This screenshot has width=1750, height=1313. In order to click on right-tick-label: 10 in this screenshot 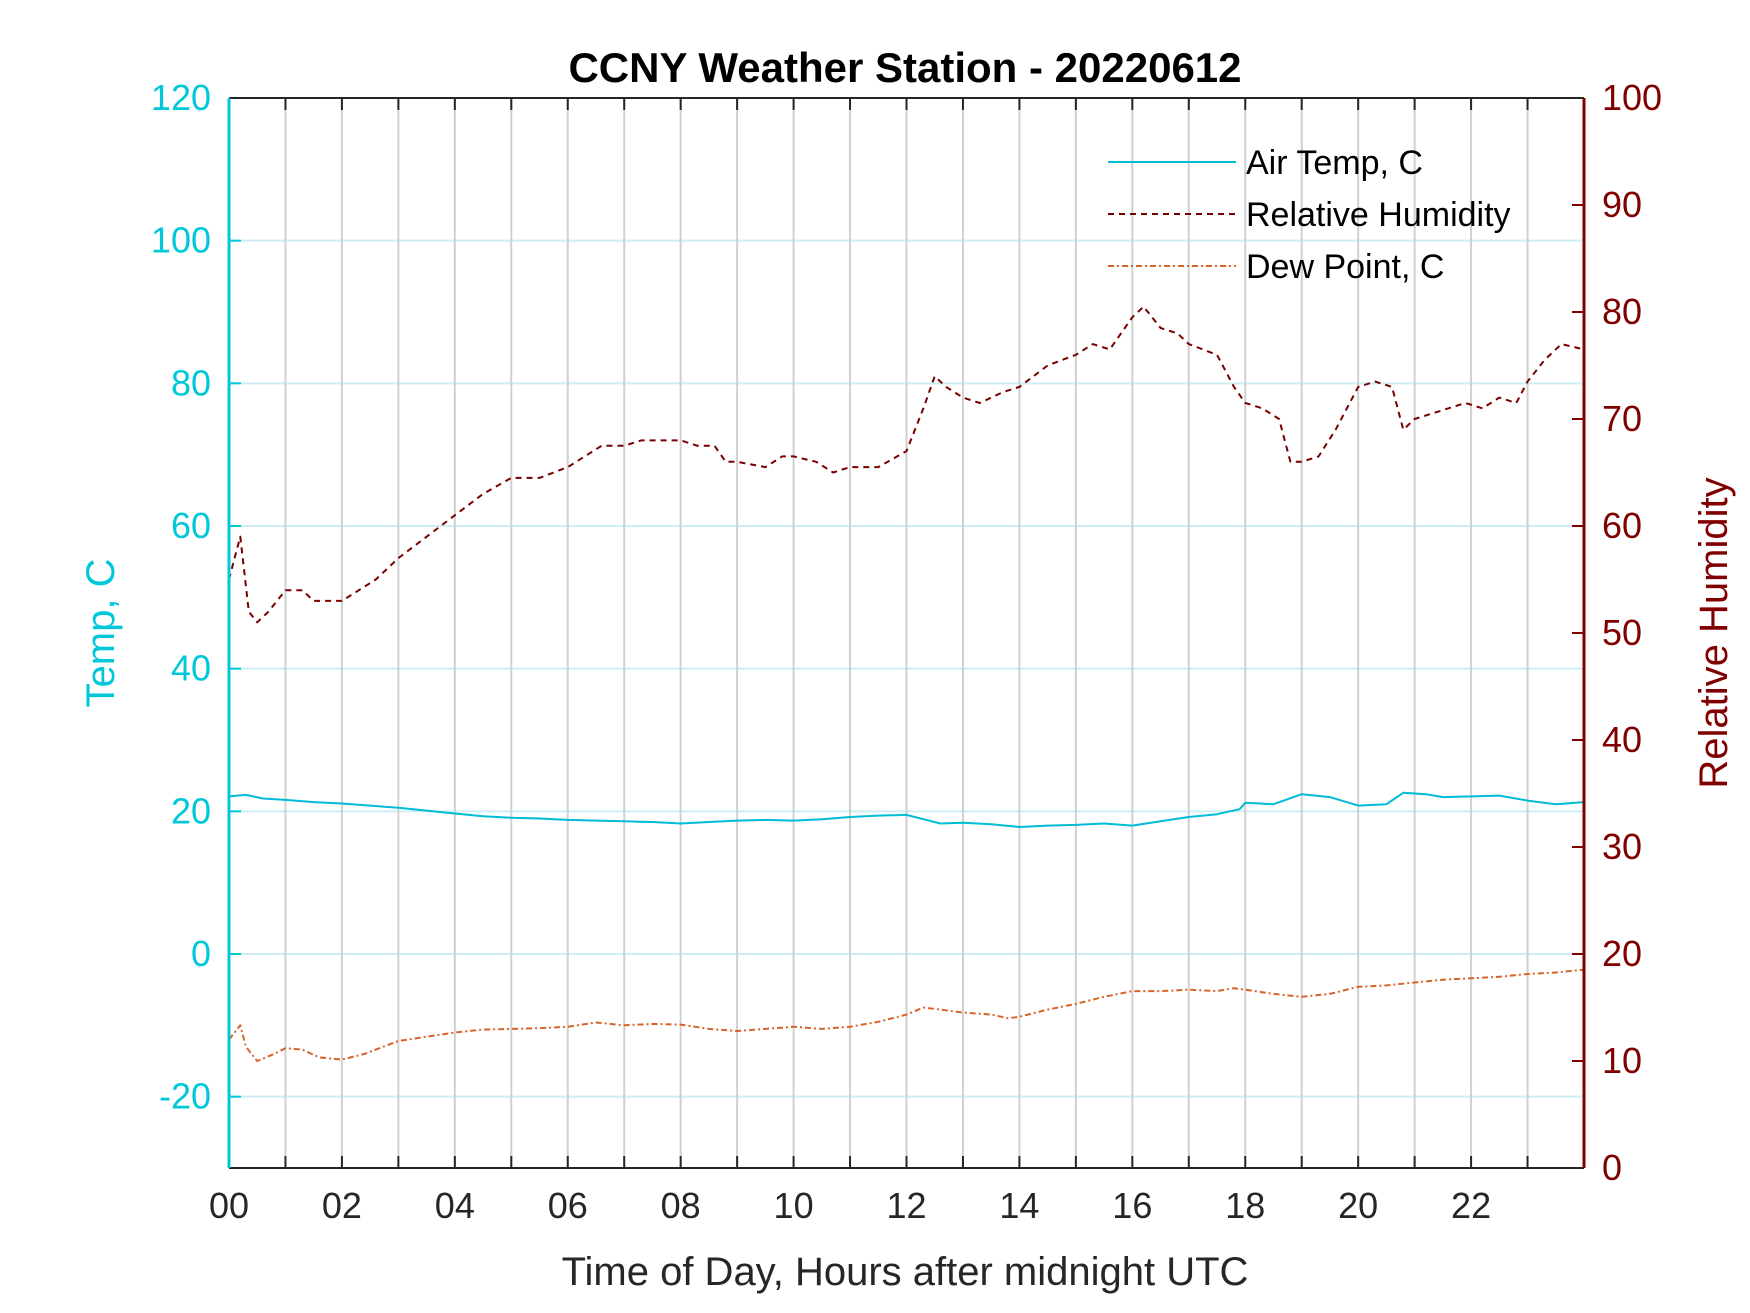, I will do `click(1622, 1060)`.